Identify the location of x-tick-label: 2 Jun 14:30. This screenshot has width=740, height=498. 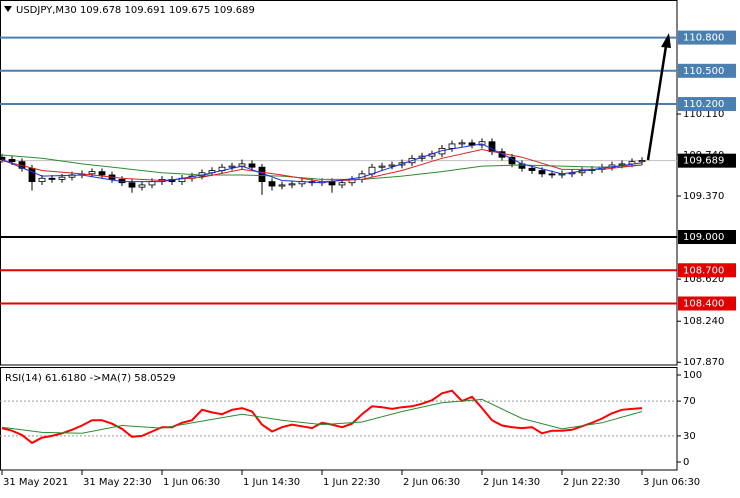
(511, 482).